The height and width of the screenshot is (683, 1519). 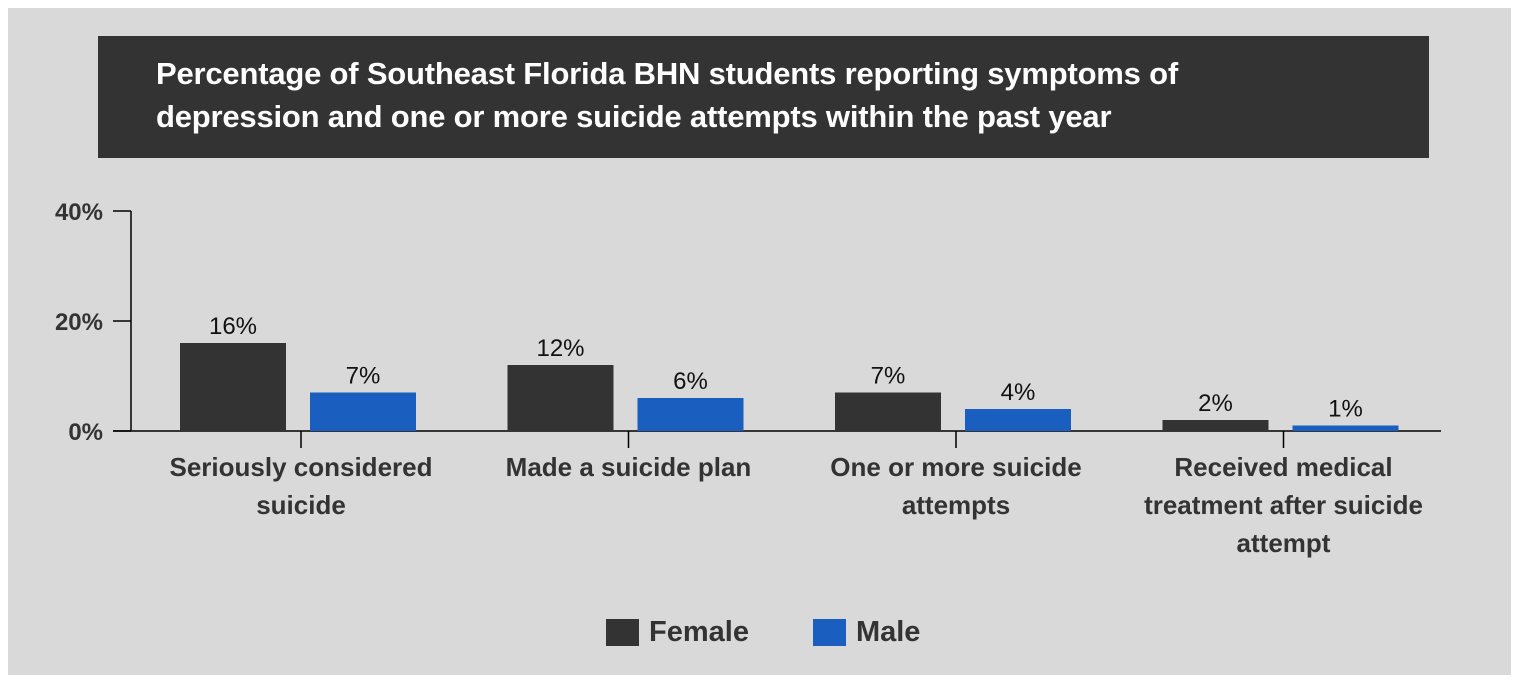 I want to click on category-label: Made a suicide plan, so click(x=629, y=467).